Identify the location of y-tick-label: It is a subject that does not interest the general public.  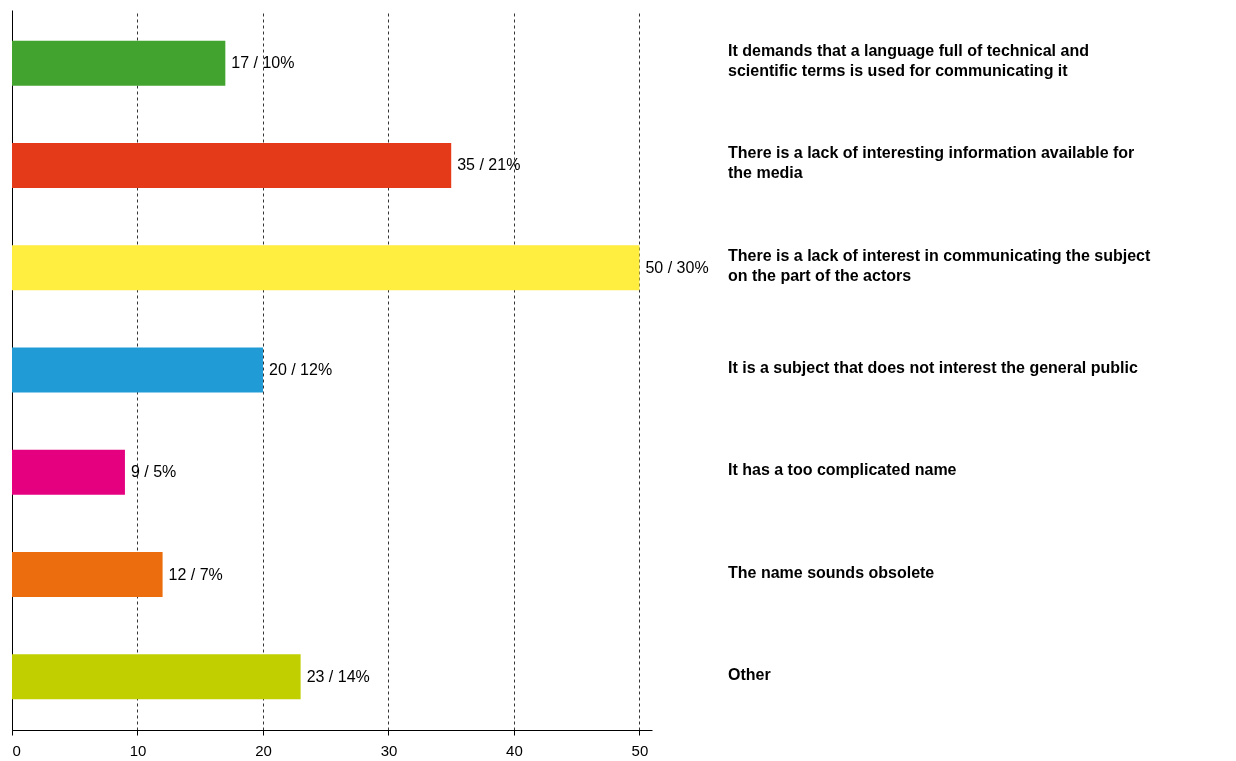
(933, 367).